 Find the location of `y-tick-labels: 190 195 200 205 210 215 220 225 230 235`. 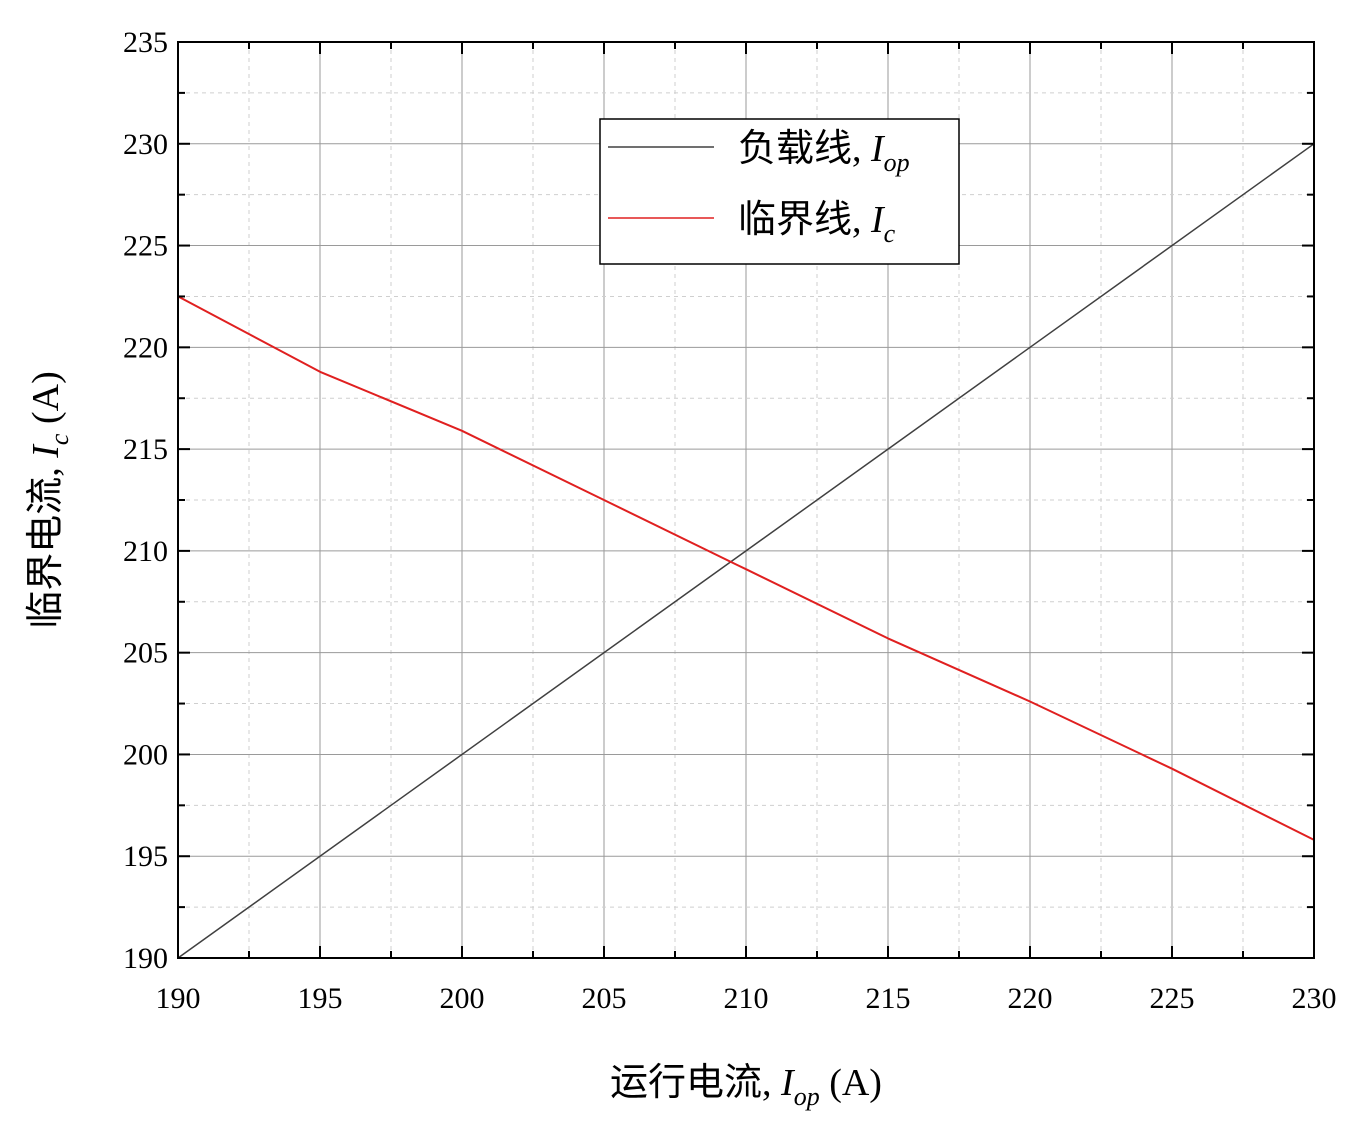

y-tick-labels: 190 195 200 205 210 215 220 225 230 235 is located at coordinates (145, 500).